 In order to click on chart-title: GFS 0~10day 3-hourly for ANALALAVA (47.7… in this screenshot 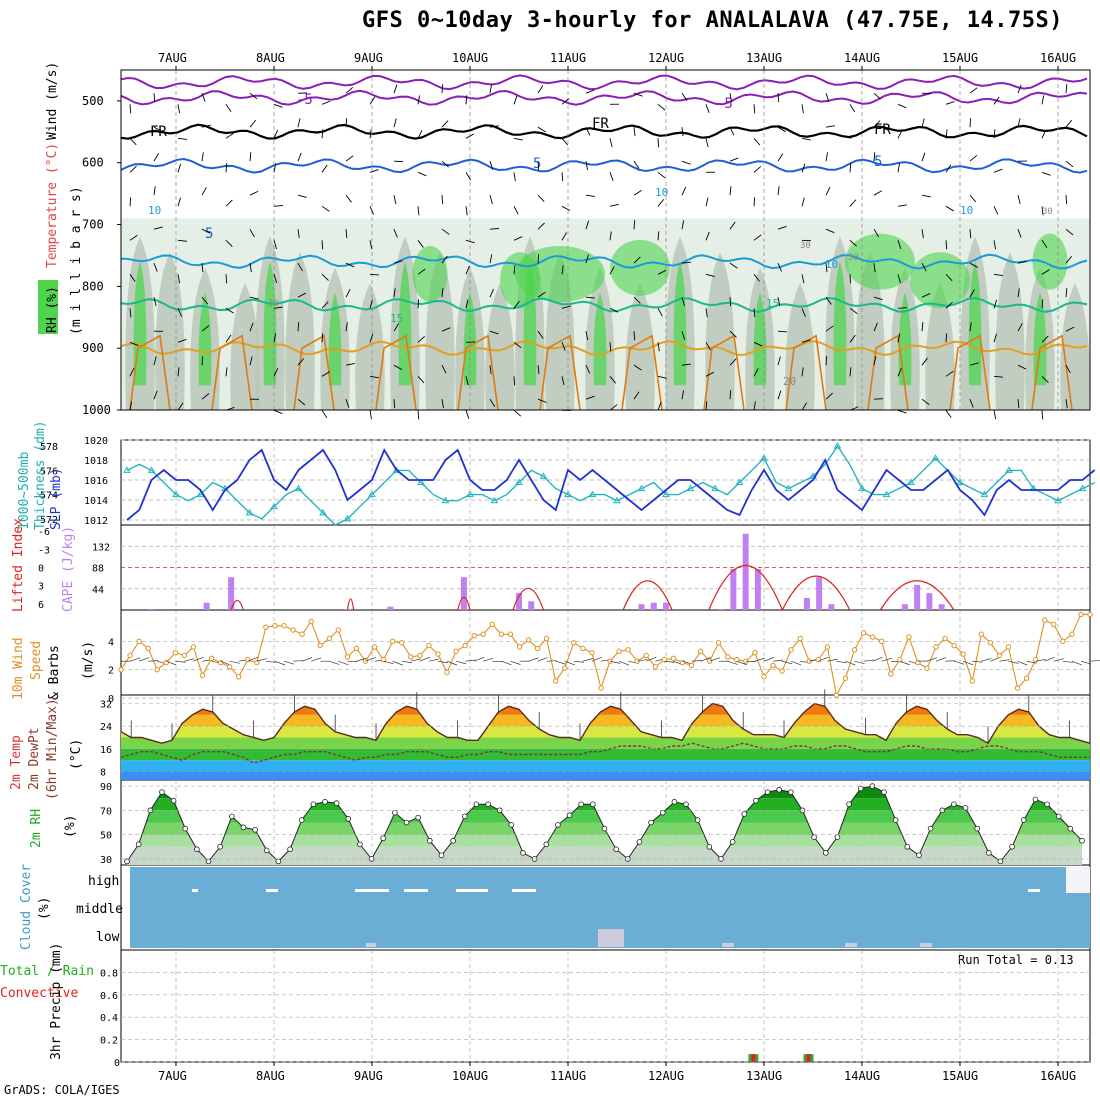, I will do `click(713, 20)`.